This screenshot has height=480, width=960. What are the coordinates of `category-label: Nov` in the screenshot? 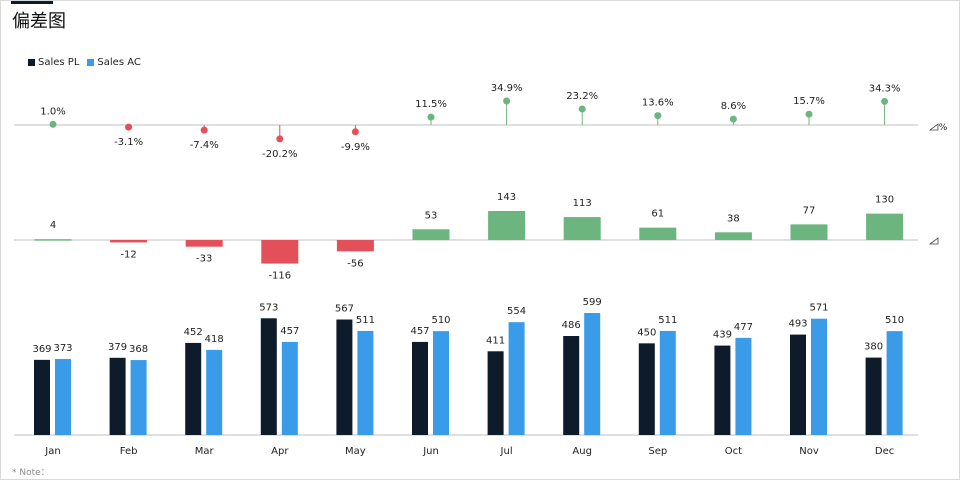 It's located at (809, 451).